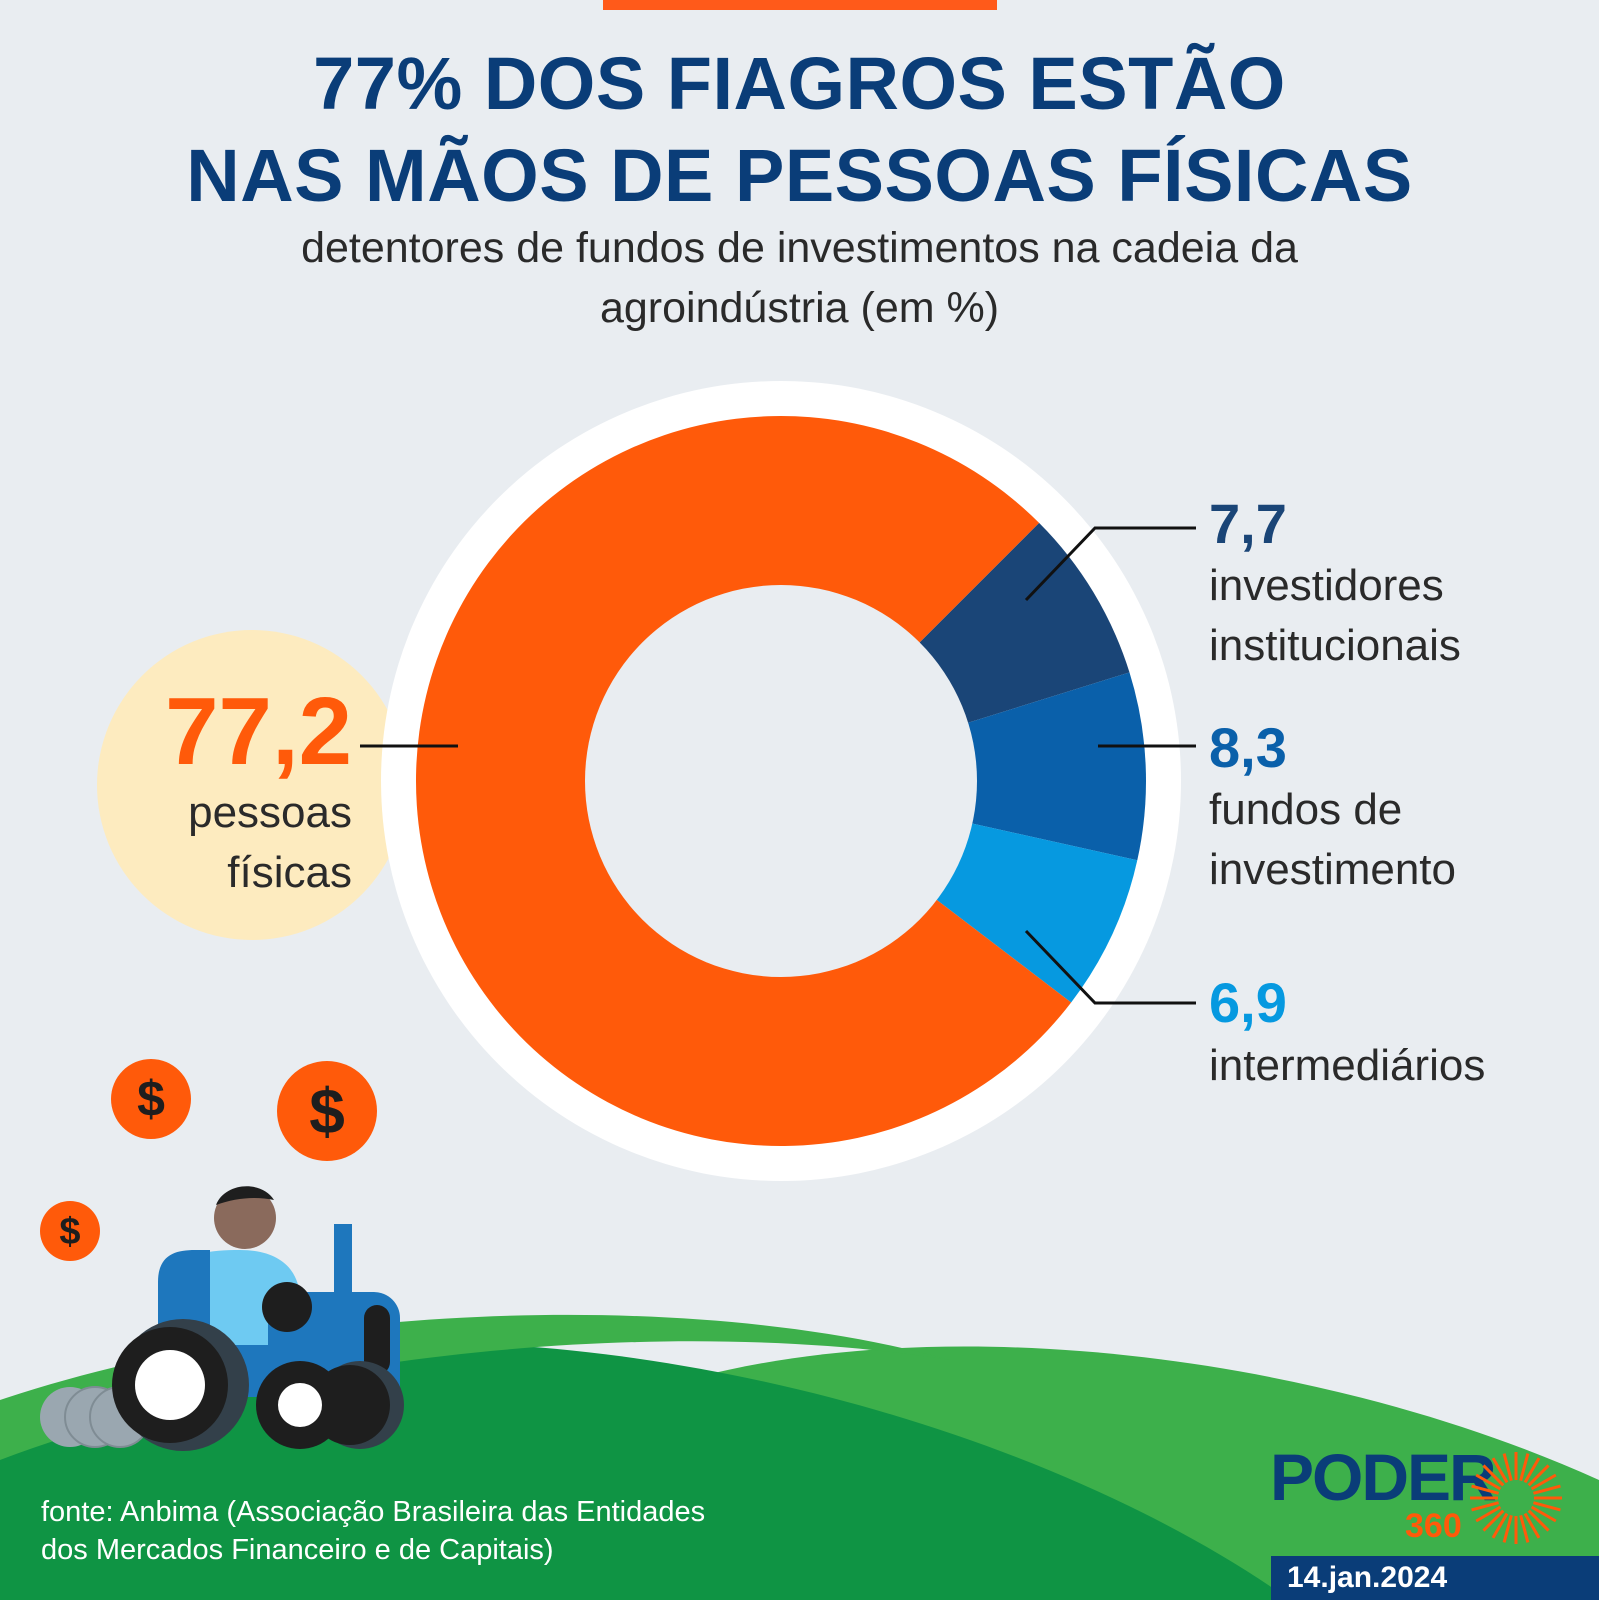 This screenshot has width=1599, height=1600. What do you see at coordinates (799, 308) in the screenshot?
I see `page-subtitle-line2: agroindústria (em %)` at bounding box center [799, 308].